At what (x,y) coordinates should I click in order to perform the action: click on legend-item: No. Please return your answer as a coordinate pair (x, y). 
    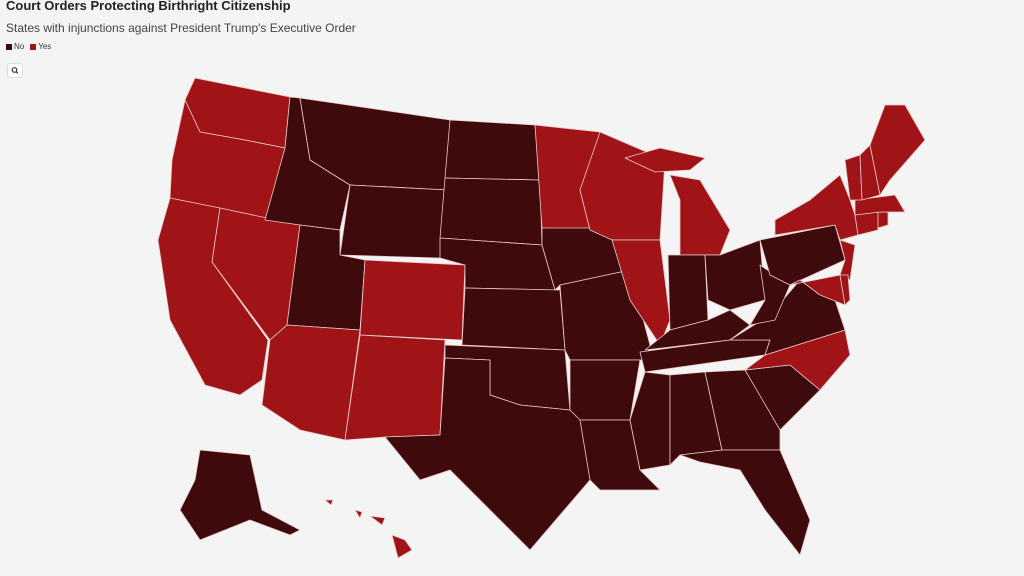
    Looking at the image, I should click on (15, 46).